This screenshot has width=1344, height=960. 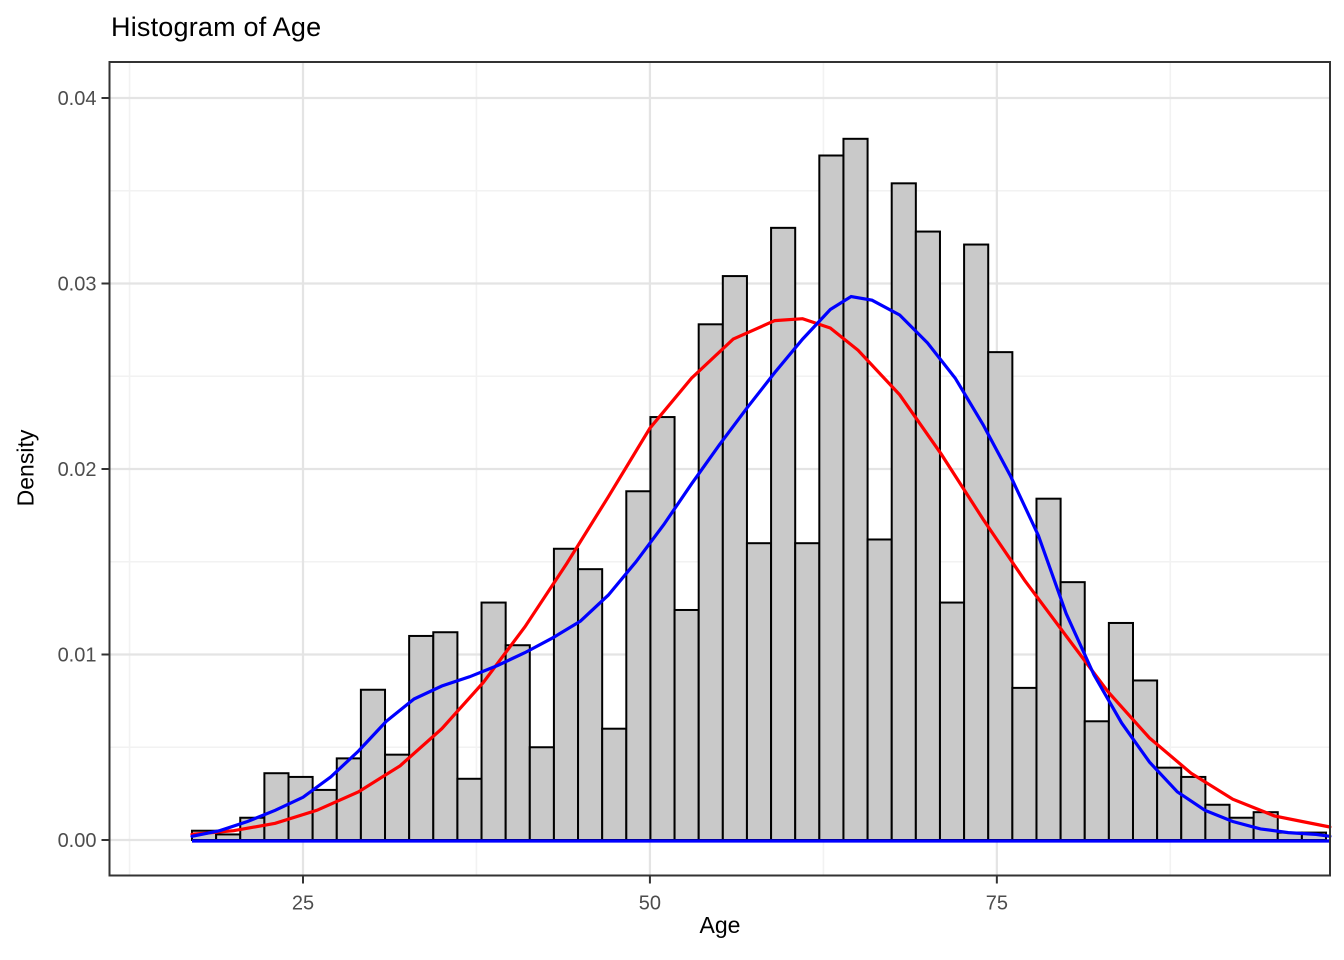 I want to click on chart-title: Histogram of Age, so click(x=216, y=27).